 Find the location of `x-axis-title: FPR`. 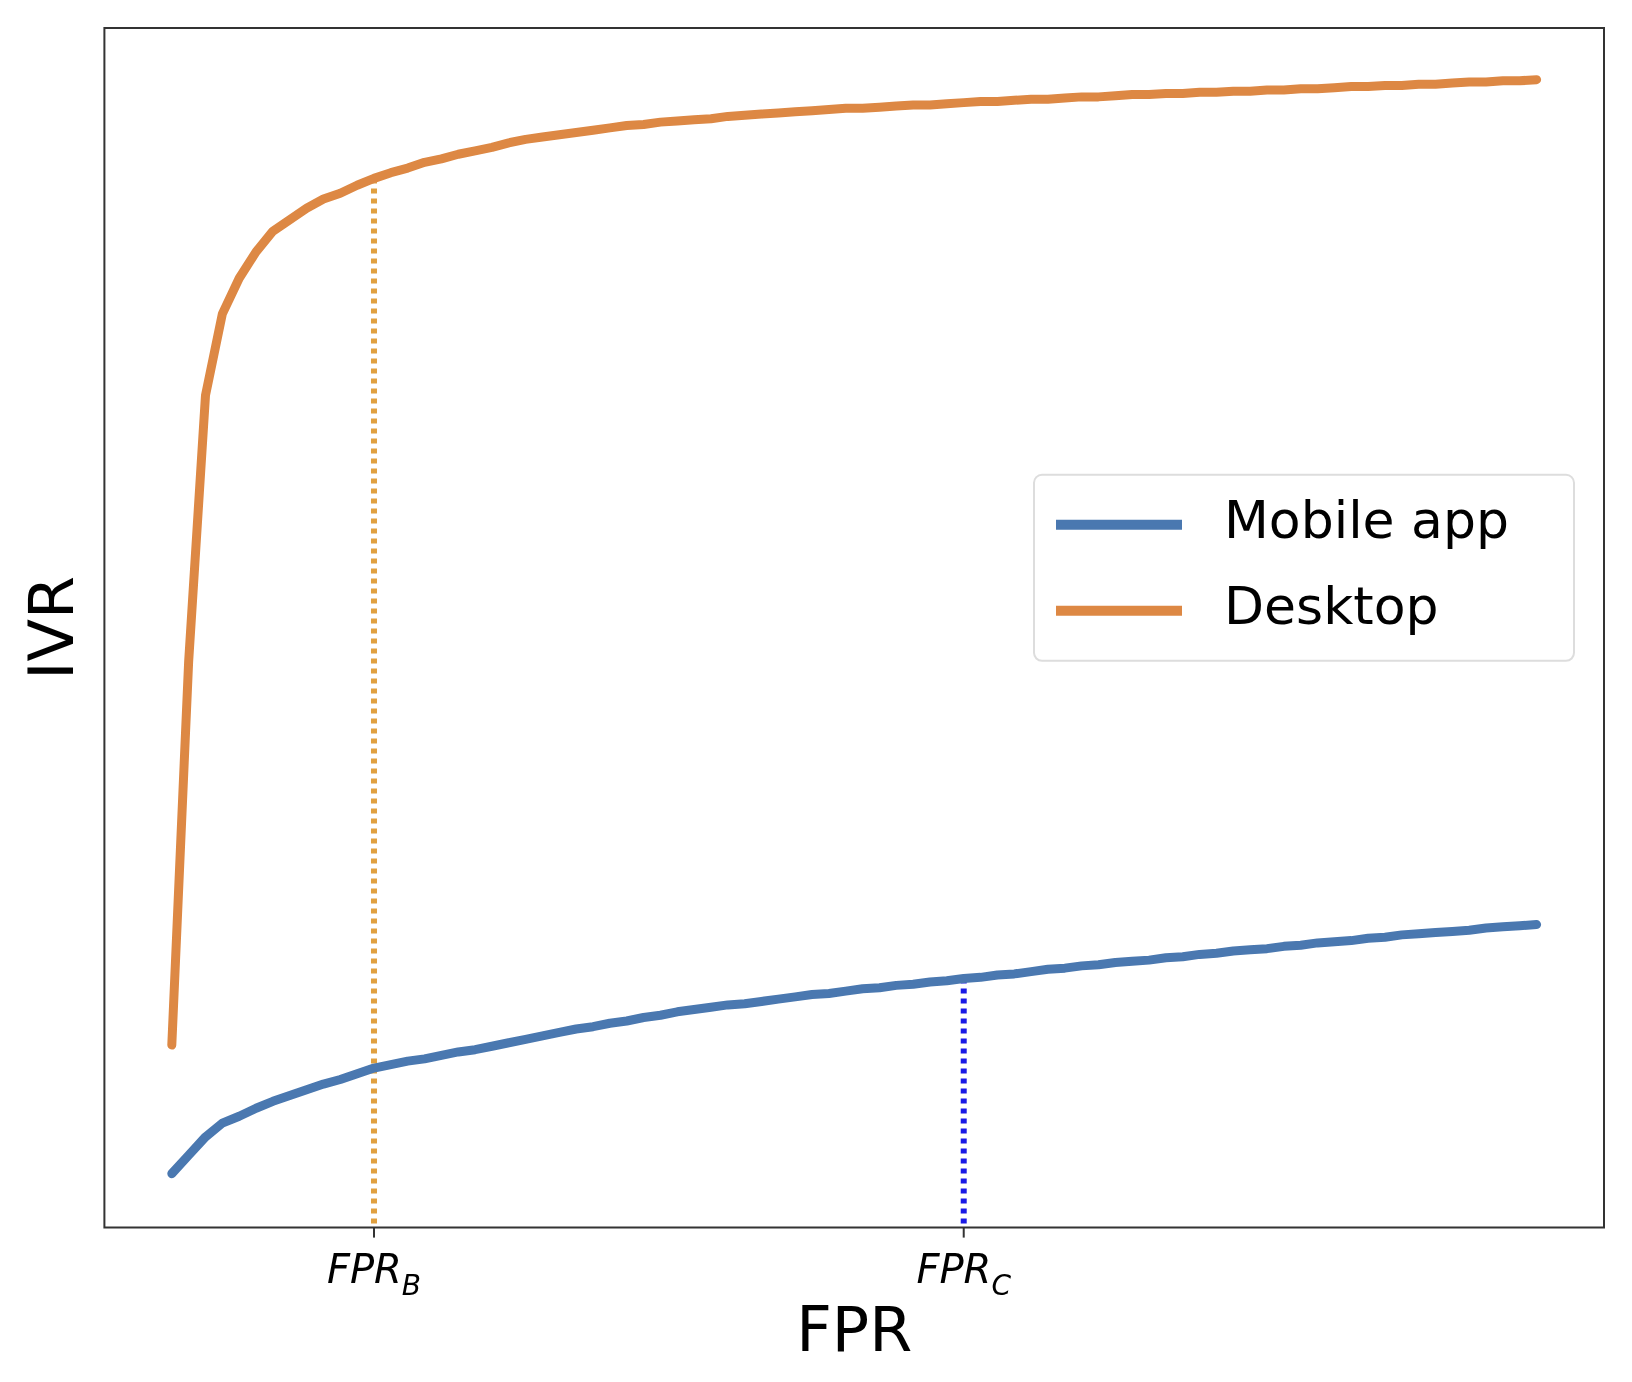

x-axis-title: FPR is located at coordinates (854, 1329).